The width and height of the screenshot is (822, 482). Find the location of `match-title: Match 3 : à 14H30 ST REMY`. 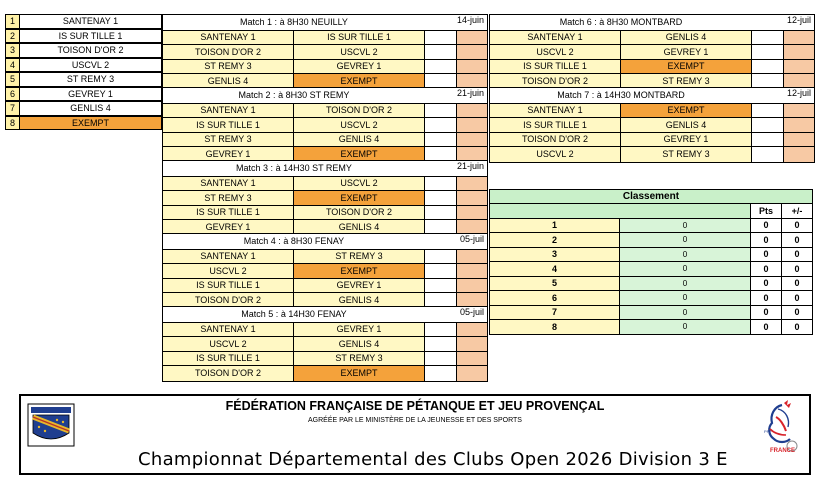

match-title: Match 3 : à 14H30 ST REMY is located at coordinates (294, 168).